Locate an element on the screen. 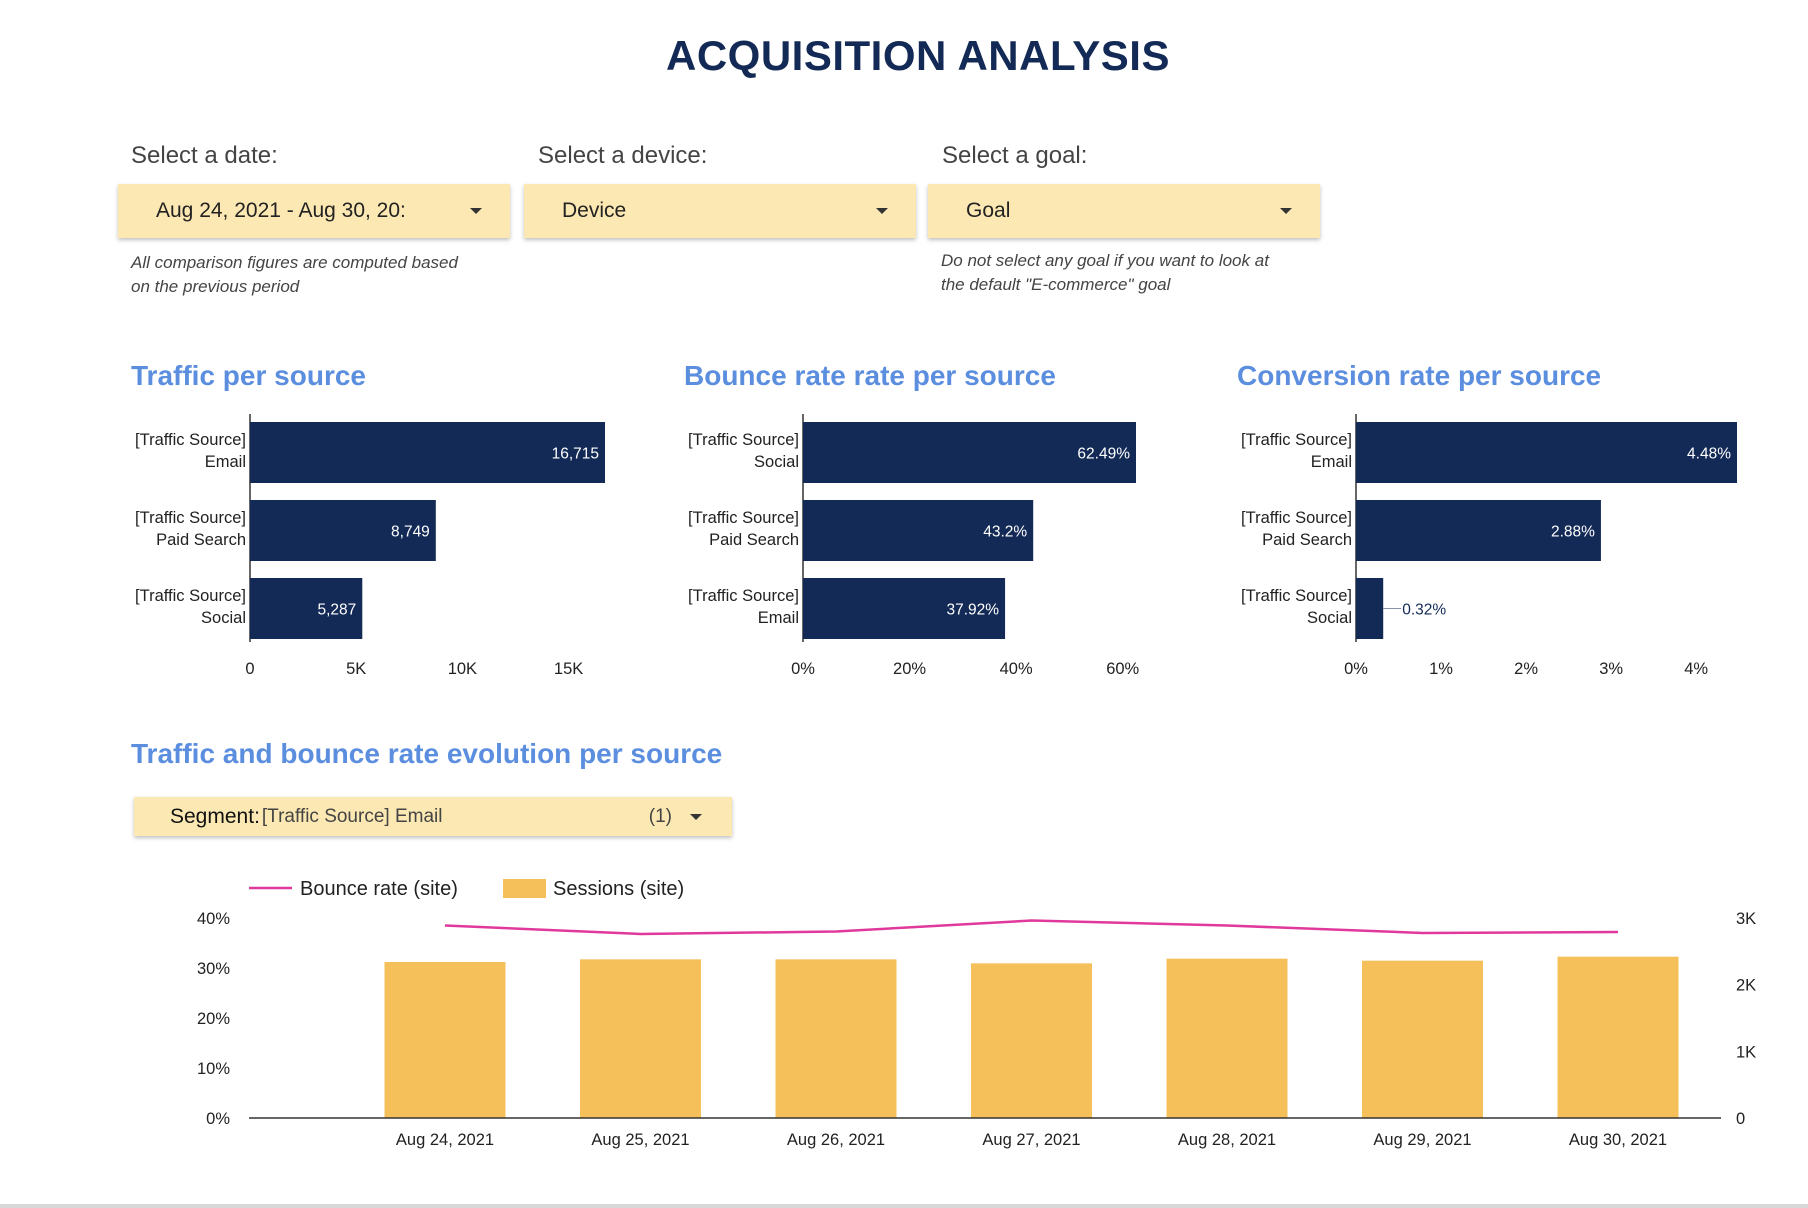  legend-bounce-label: Bounce rate (site) is located at coordinates (379, 889).